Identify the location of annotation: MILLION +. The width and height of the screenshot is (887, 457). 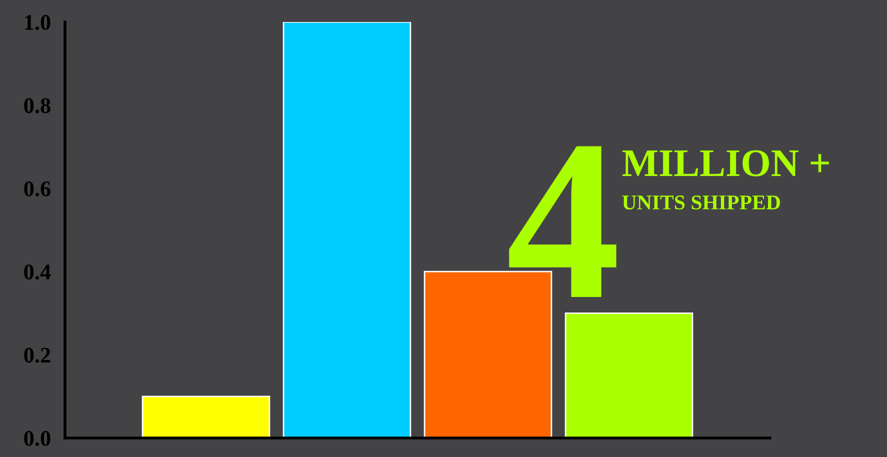
(725, 163).